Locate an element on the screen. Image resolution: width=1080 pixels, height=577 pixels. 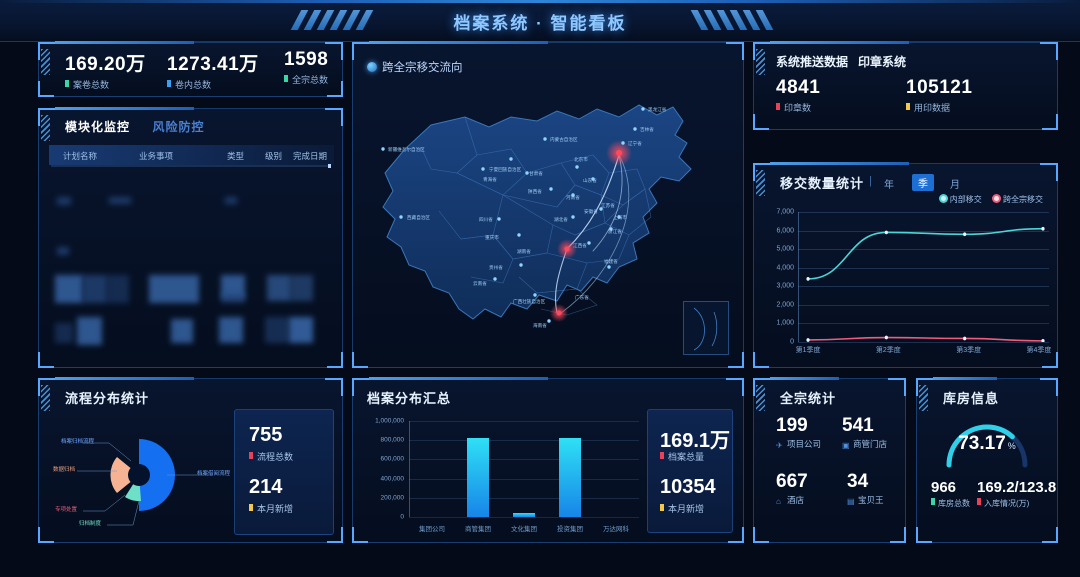
map-hotspots is located at coordinates (591, 231).